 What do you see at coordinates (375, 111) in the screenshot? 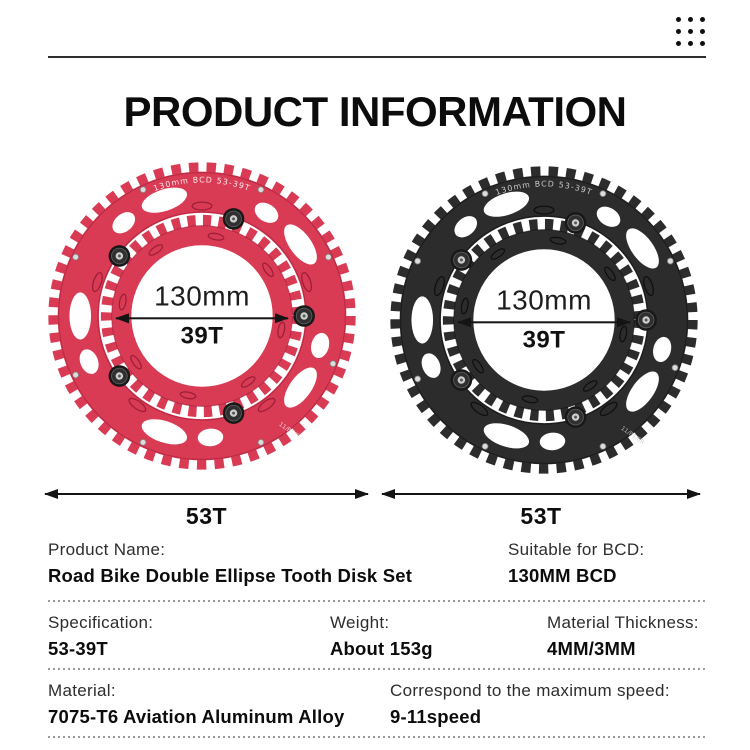
I see `page-title: PRODUCT INFORMATION` at bounding box center [375, 111].